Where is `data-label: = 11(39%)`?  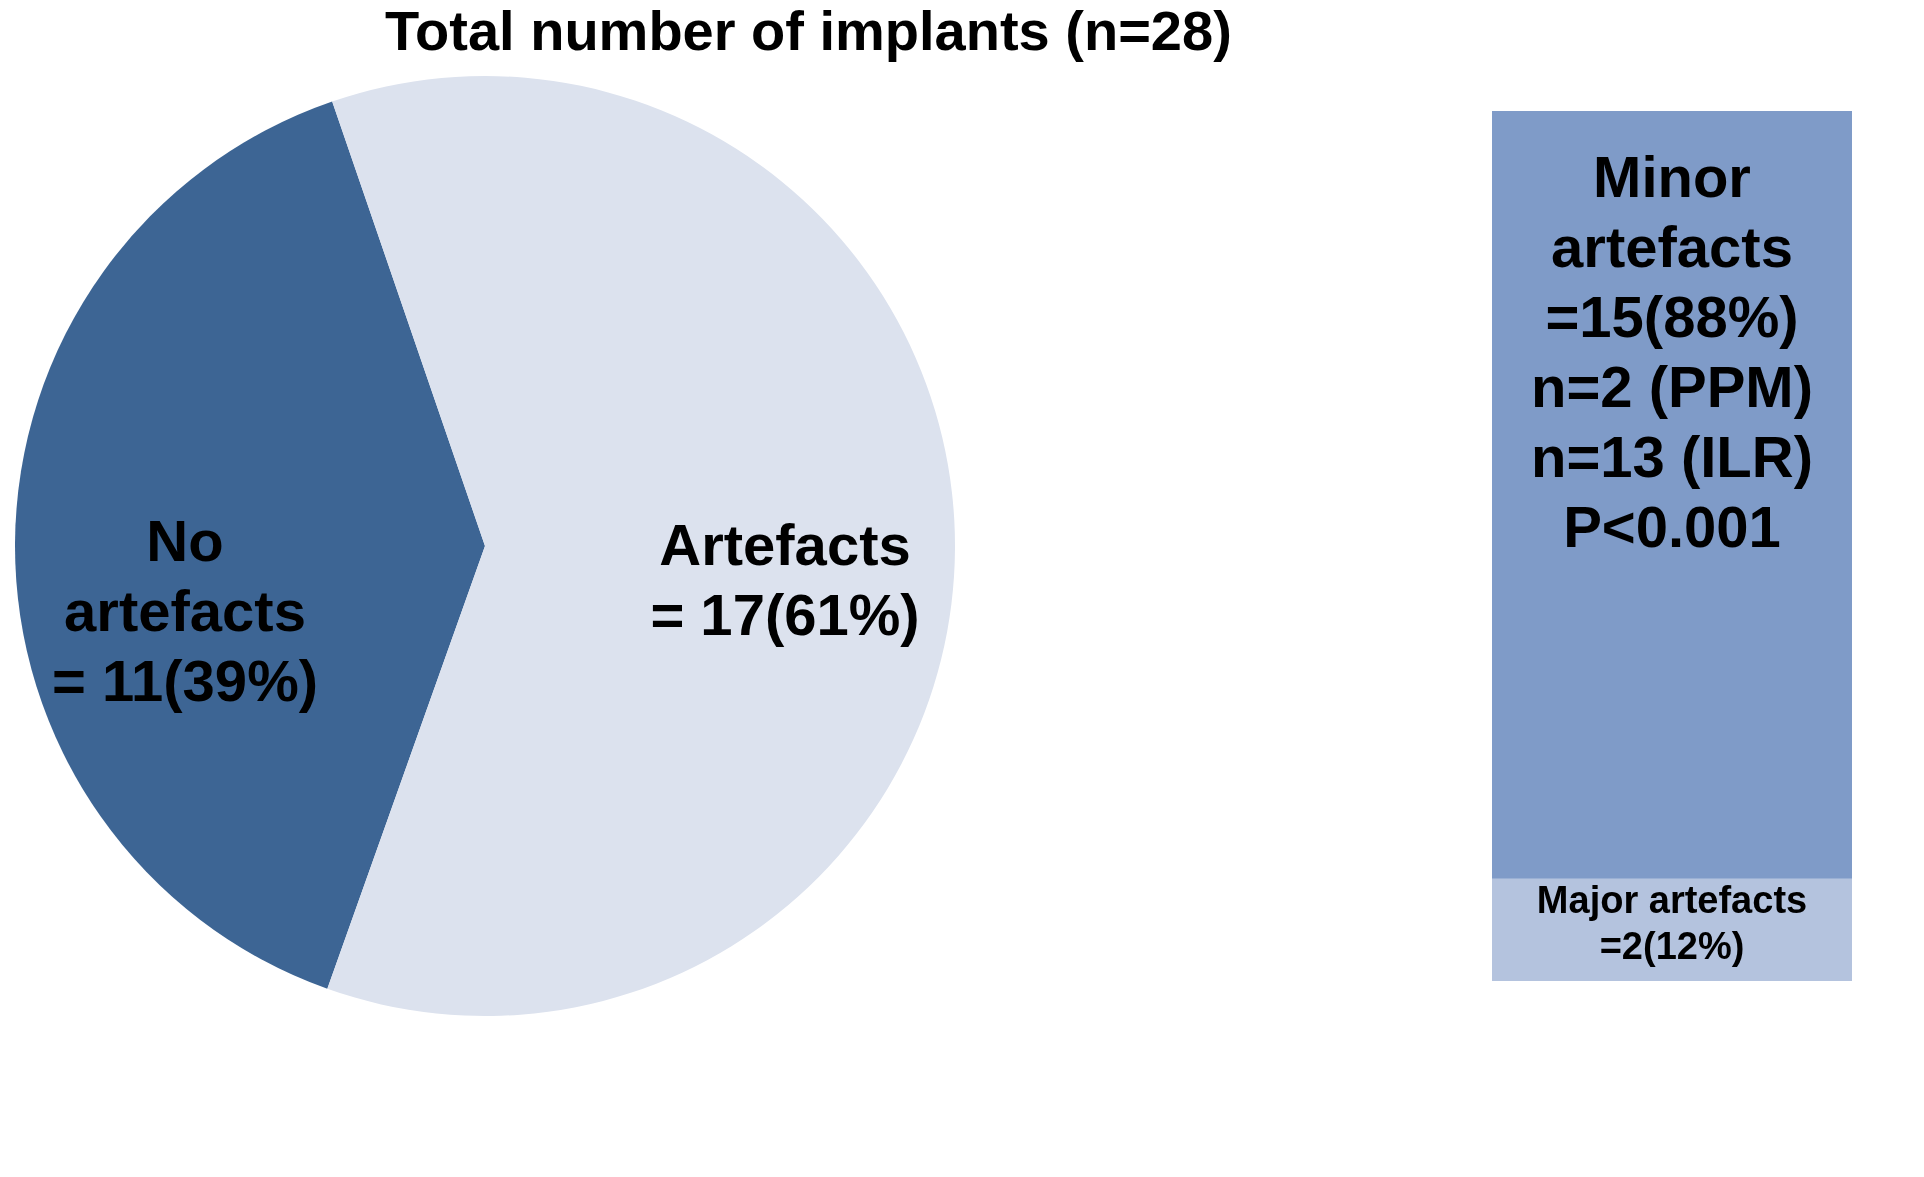 data-label: = 11(39%) is located at coordinates (185, 681).